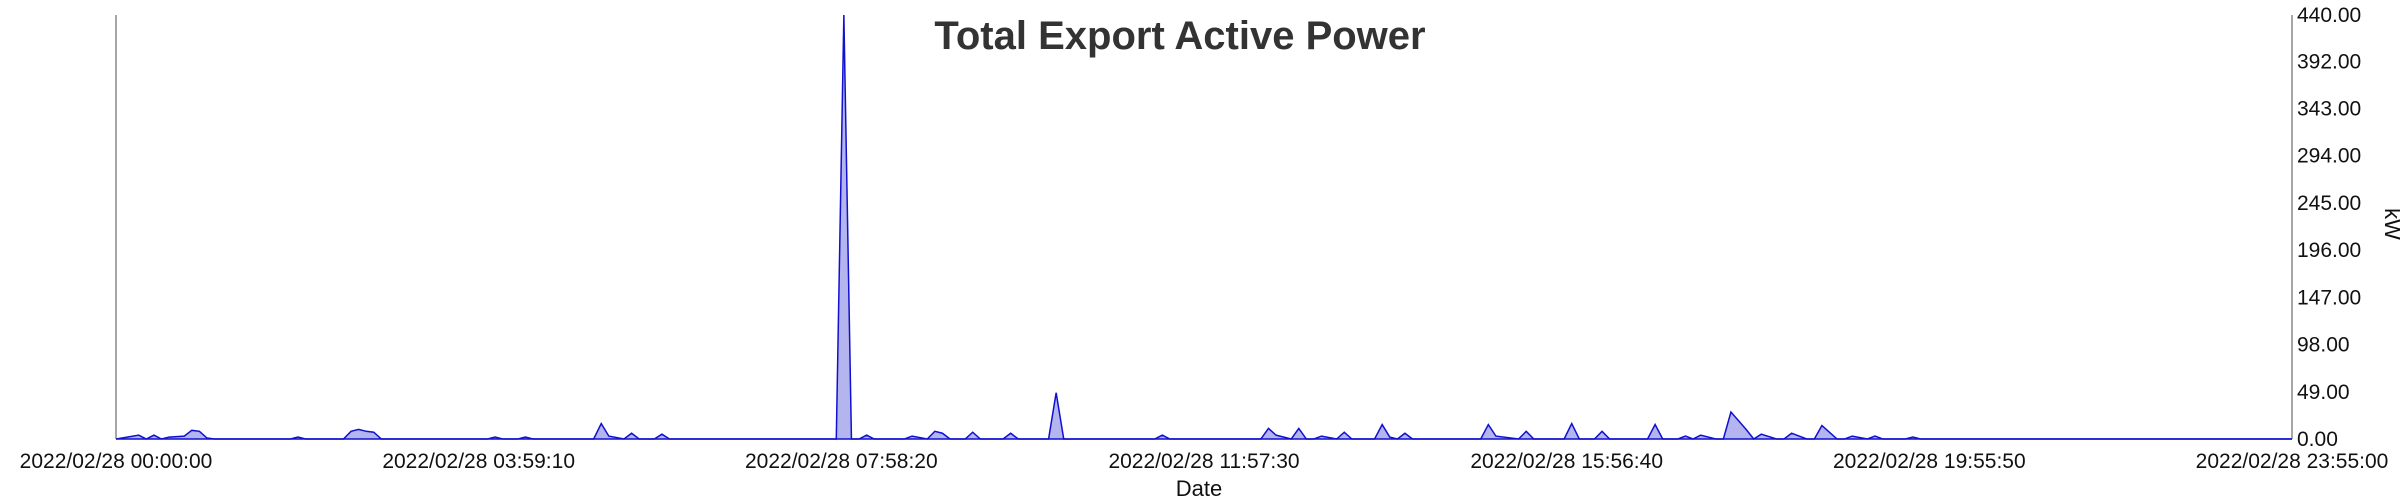  Describe the element at coordinates (2329, 156) in the screenshot. I see `y-tick-label: 294.00` at that location.